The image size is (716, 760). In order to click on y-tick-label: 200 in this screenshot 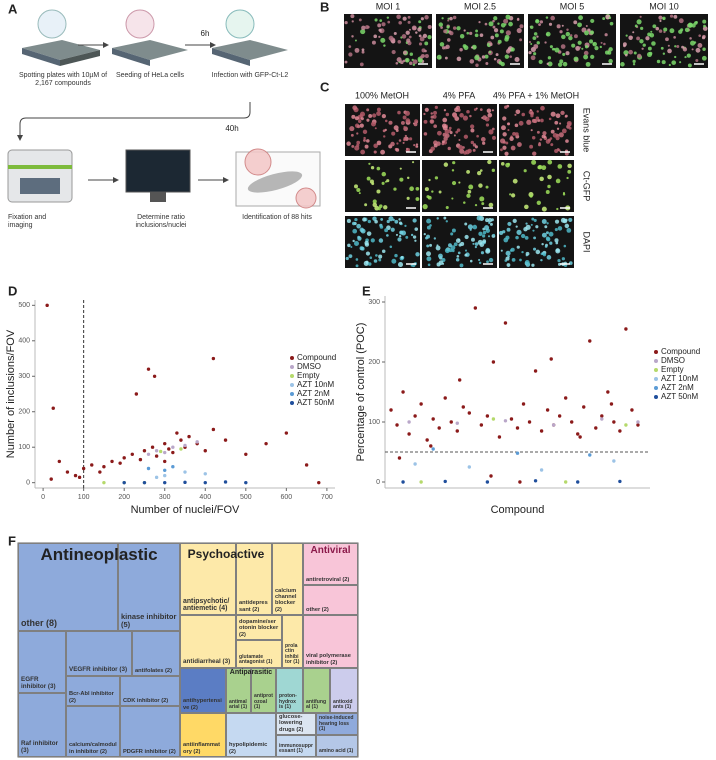, I will do `click(24, 412)`.